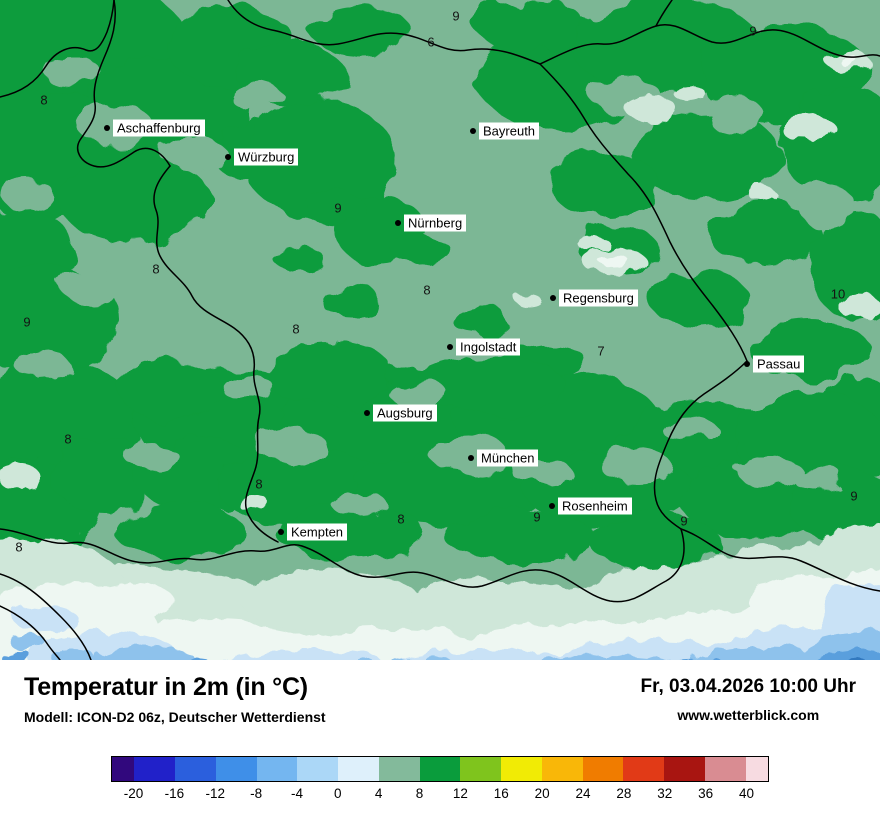 This screenshot has width=880, height=830. Describe the element at coordinates (748, 715) in the screenshot. I see `website-text: www.wetterblick.com` at that location.